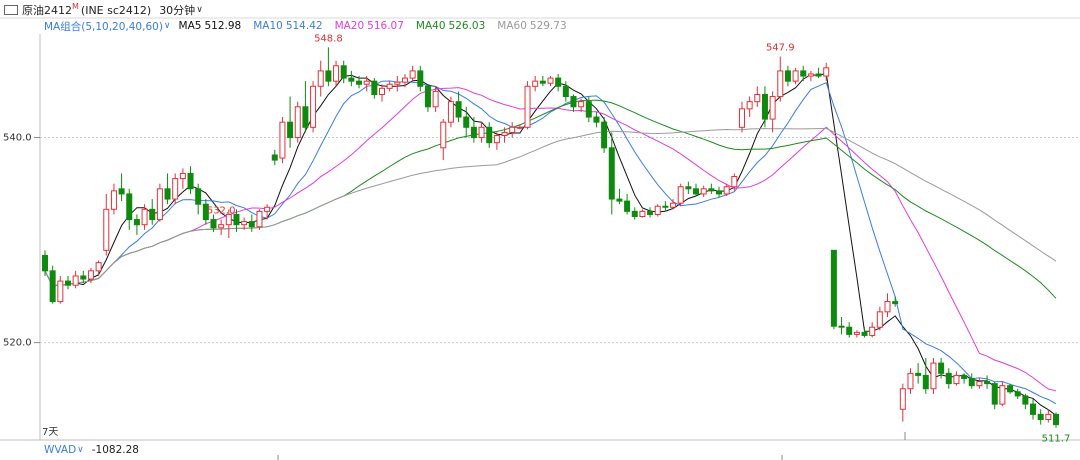 This screenshot has height=460, width=1080. What do you see at coordinates (548, 26) in the screenshot?
I see `ma-value: 529.73` at bounding box center [548, 26].